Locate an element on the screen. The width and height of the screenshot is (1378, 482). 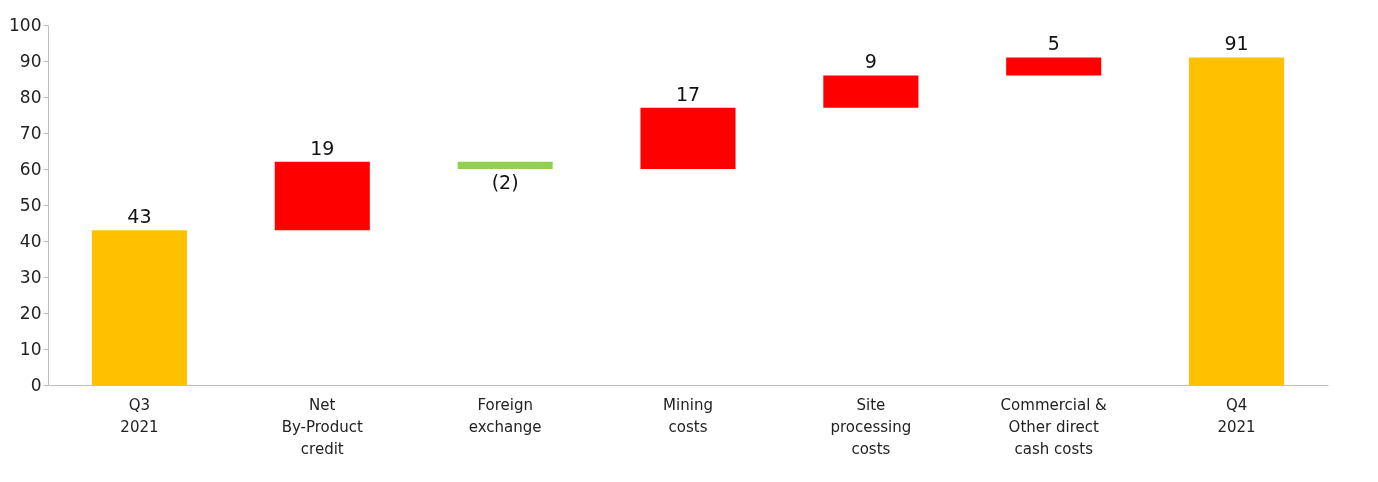
y-tick-label: 70 is located at coordinates (30, 132).